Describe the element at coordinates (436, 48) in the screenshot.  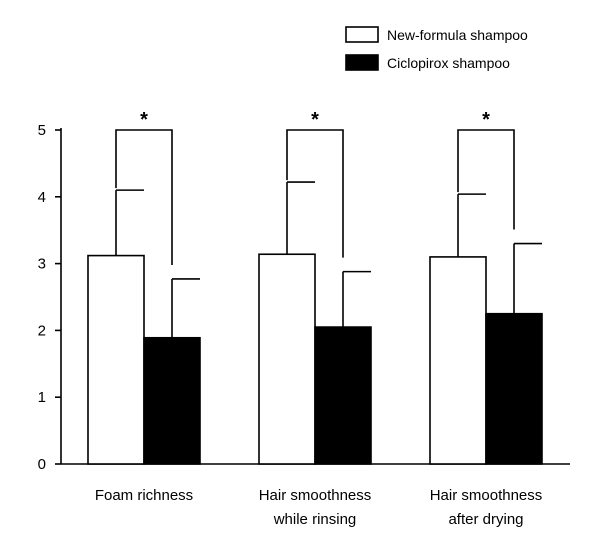
I see `legend: New-formula shampoo Ciclopirox shampoo` at that location.